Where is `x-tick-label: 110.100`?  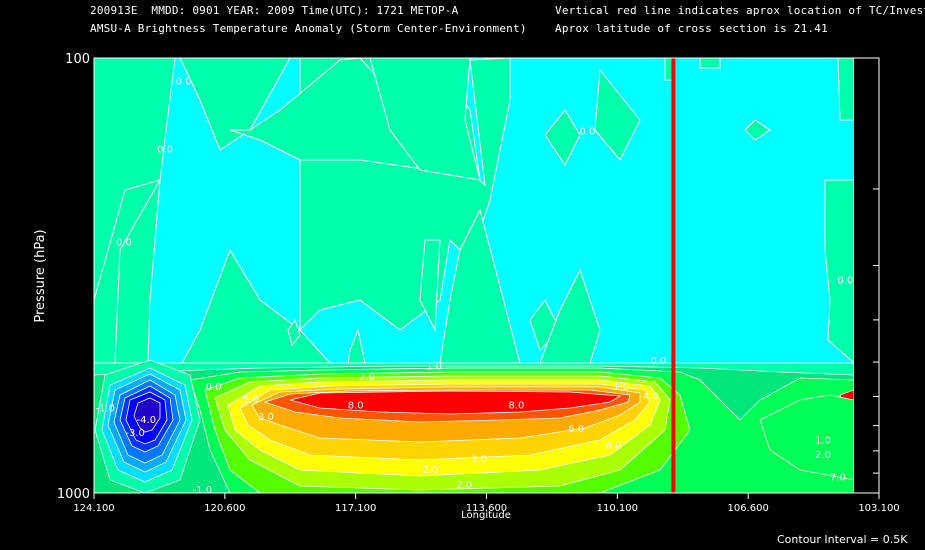 x-tick-label: 110.100 is located at coordinates (617, 508).